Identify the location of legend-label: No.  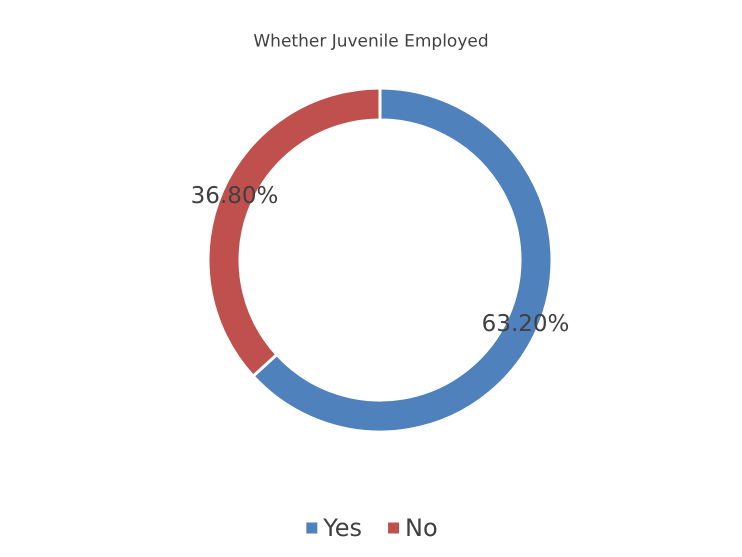
(421, 528).